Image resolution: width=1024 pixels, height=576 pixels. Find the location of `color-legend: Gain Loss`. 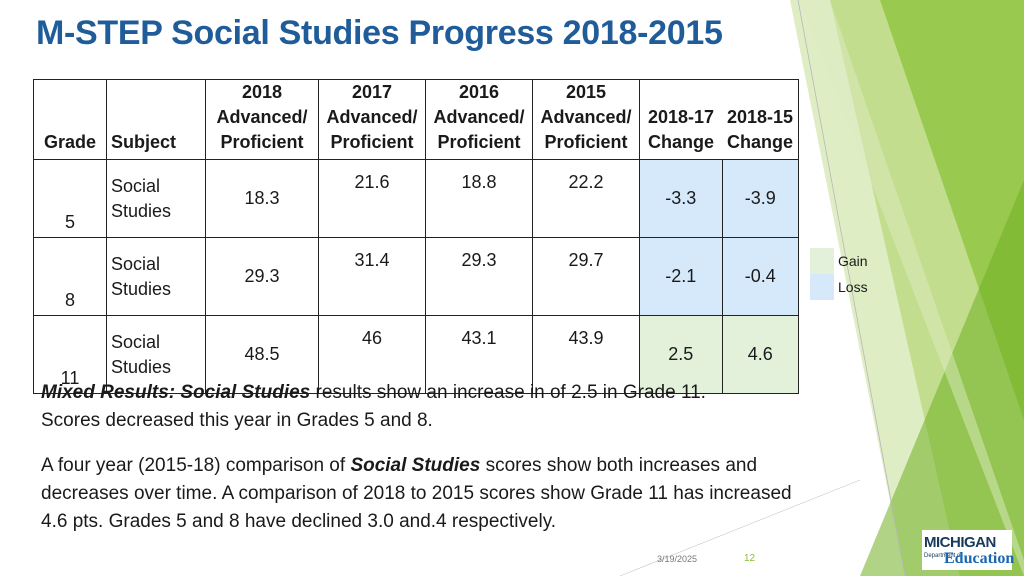

color-legend: Gain Loss is located at coordinates (839, 274).